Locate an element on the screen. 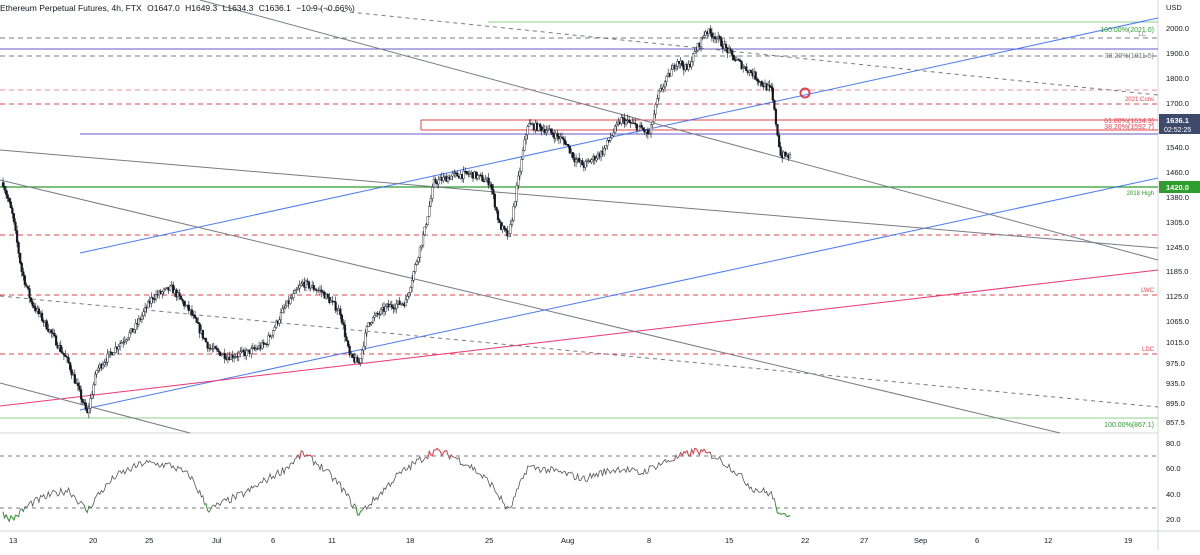 Image resolution: width=1200 pixels, height=555 pixels. ohlc-change: −10.9 (−0.66%) is located at coordinates (325, 8).